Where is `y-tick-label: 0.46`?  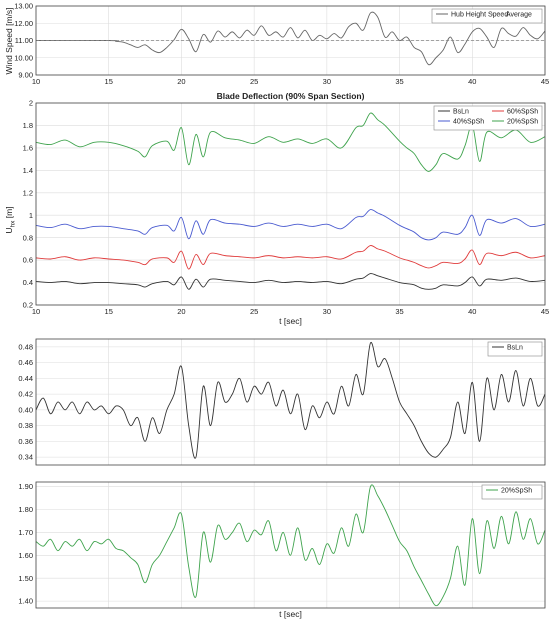 y-tick-label: 0.46 is located at coordinates (25, 362).